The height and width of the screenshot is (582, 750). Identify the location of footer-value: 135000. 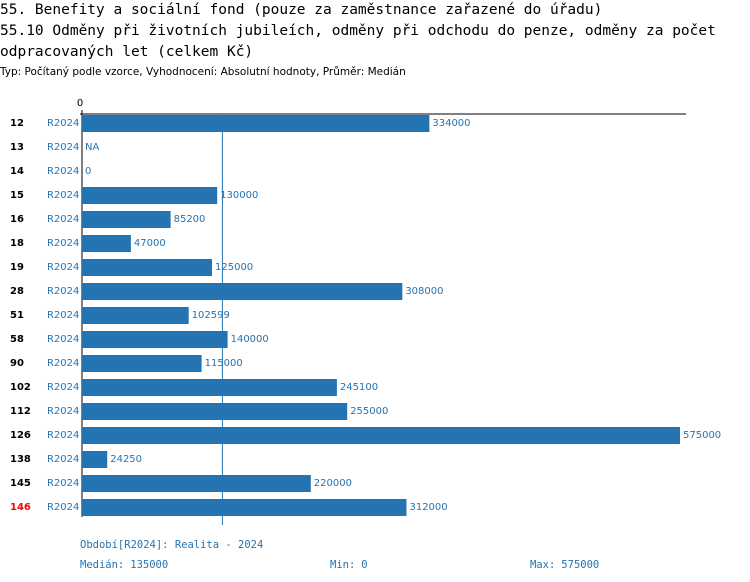
(149, 565).